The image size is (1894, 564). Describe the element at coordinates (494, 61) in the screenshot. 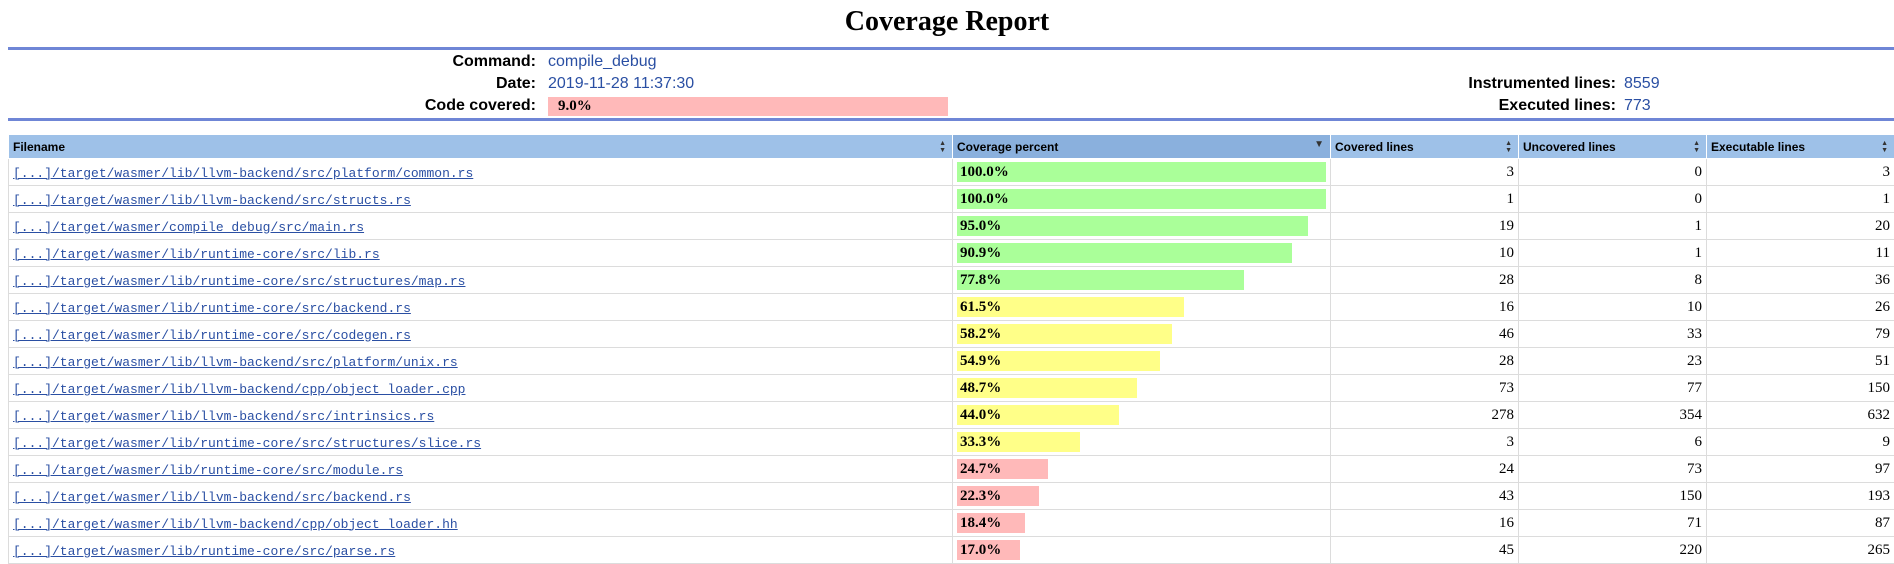

I see `command-label: Command:` at that location.